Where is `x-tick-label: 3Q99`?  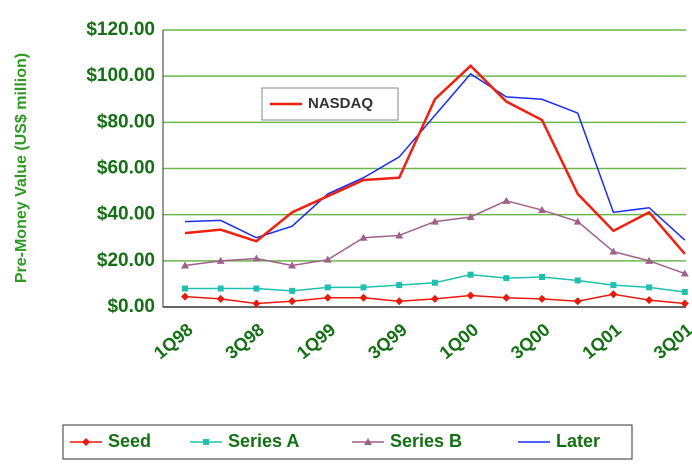 x-tick-label: 3Q99 is located at coordinates (387, 341).